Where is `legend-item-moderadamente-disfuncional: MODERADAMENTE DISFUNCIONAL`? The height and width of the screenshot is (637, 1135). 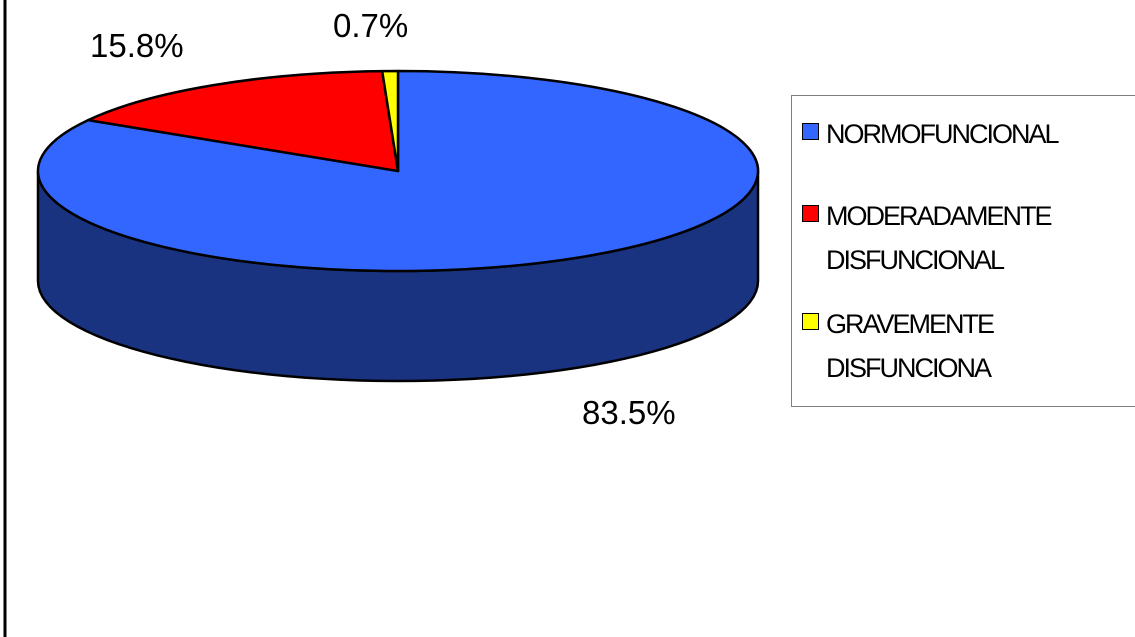 legend-item-moderadamente-disfuncional: MODERADAMENTE DISFUNCIONAL is located at coordinates (927, 238).